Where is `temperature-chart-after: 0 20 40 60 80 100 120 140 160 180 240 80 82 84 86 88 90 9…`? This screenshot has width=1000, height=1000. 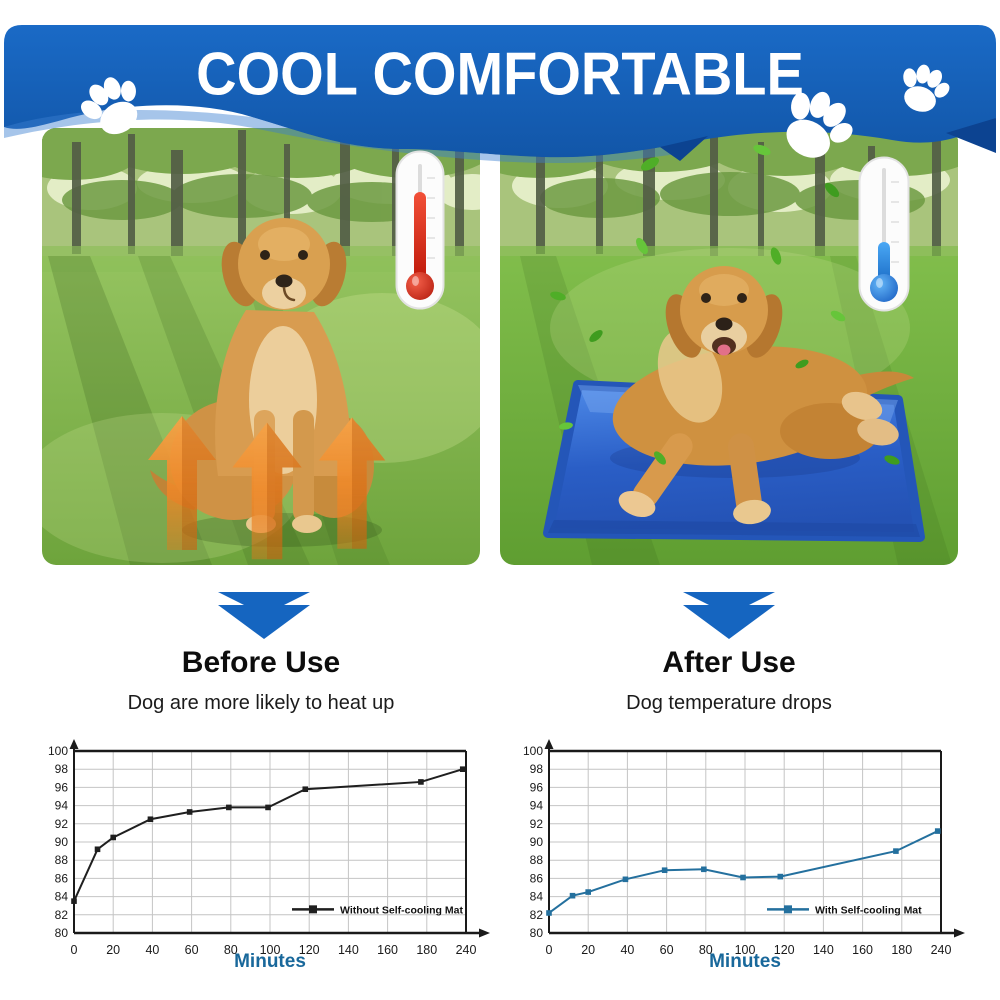 temperature-chart-after: 0 20 40 60 80 100 120 140 160 180 240 80 82 84 86 88 90 9… is located at coordinates (744, 848).